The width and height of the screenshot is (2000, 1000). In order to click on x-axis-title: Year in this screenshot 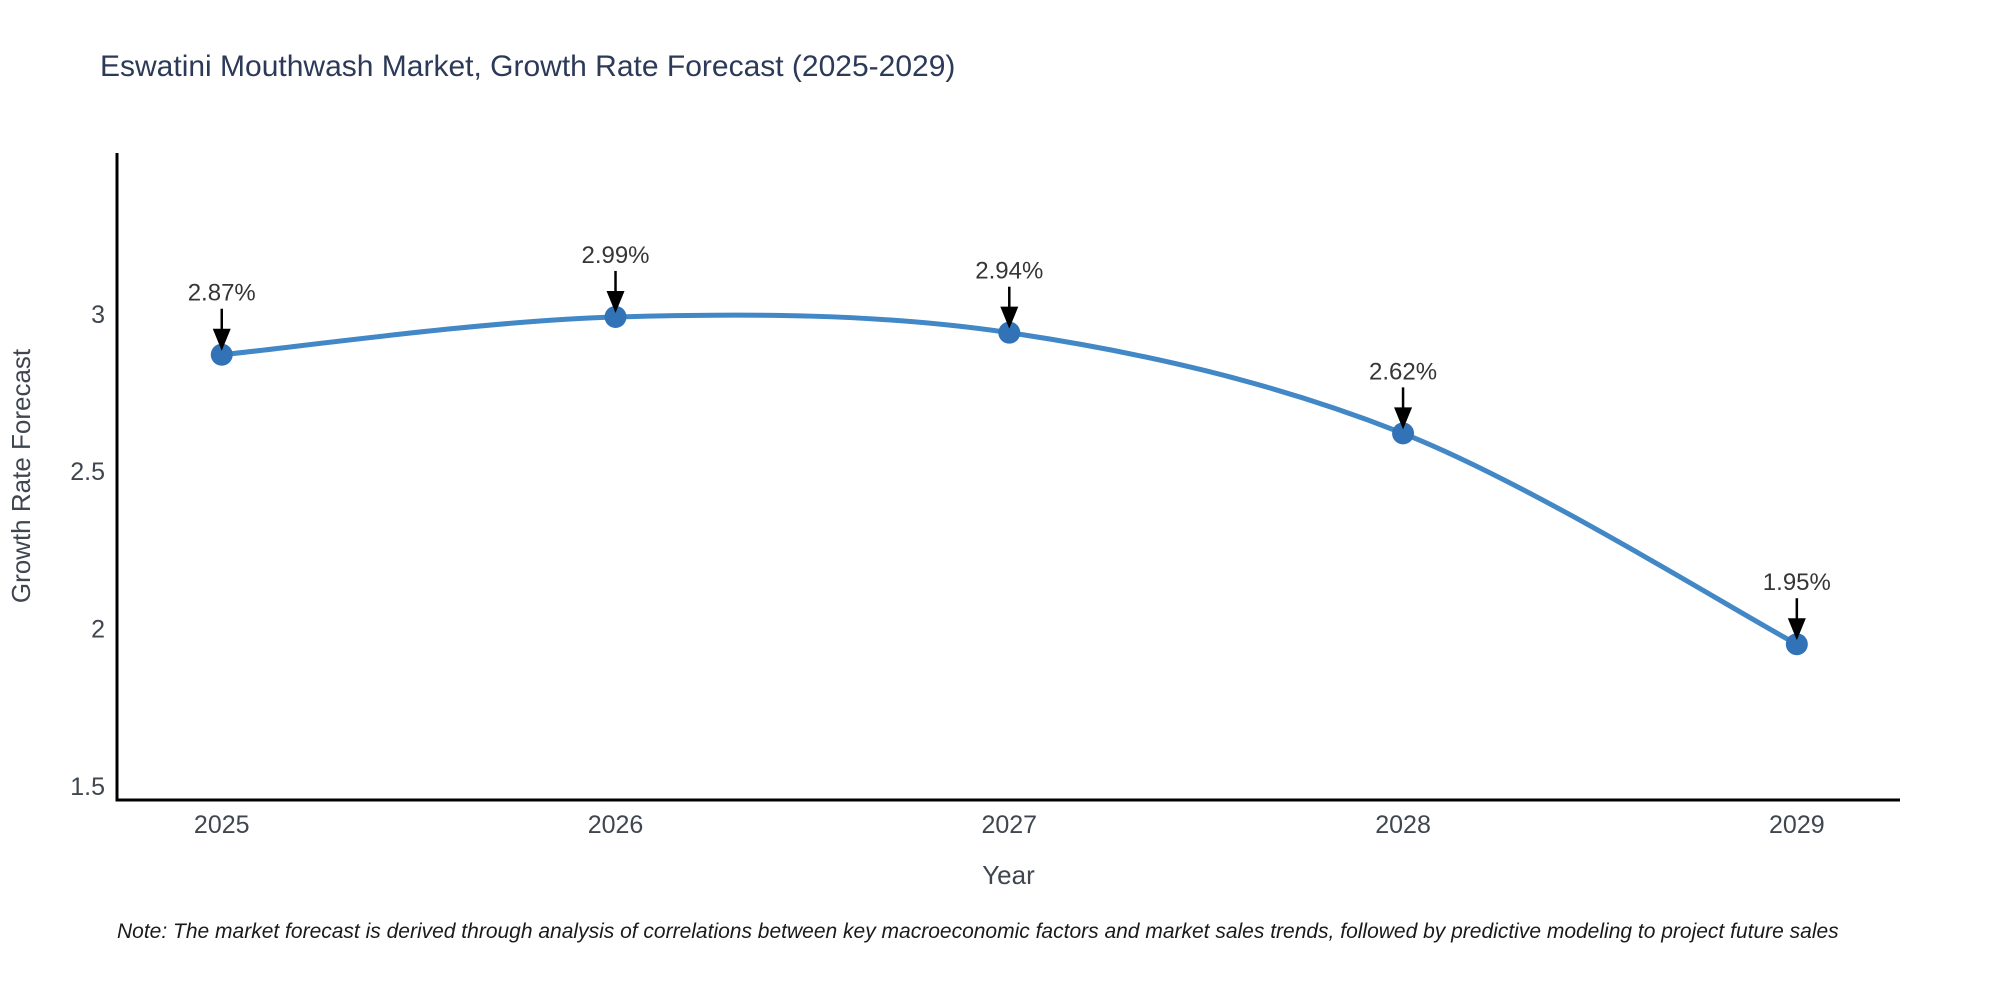, I will do `click(1008, 875)`.